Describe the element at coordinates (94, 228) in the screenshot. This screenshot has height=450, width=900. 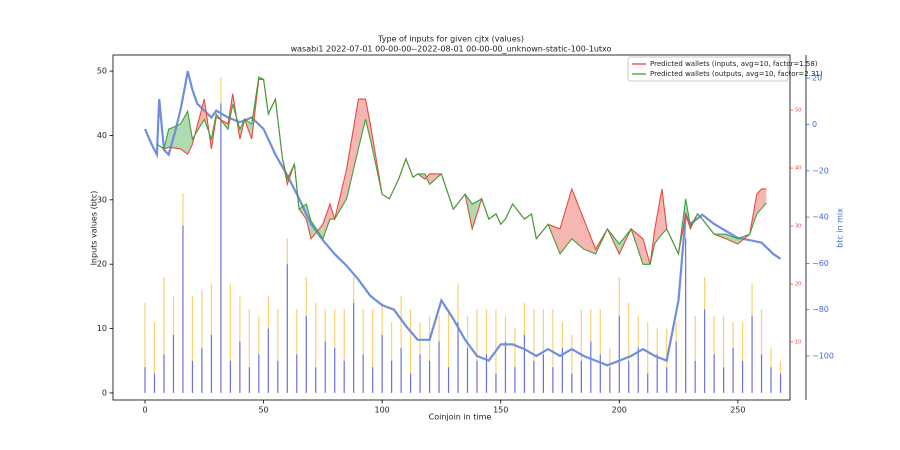
I see `y-axis-label: Inputs values (btc)` at that location.